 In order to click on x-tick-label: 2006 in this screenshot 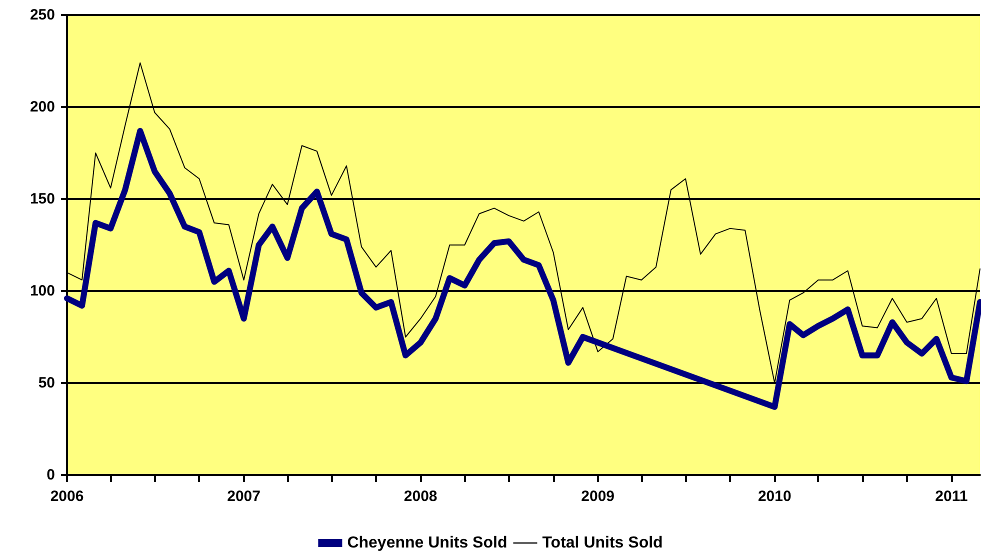, I will do `click(67, 496)`.